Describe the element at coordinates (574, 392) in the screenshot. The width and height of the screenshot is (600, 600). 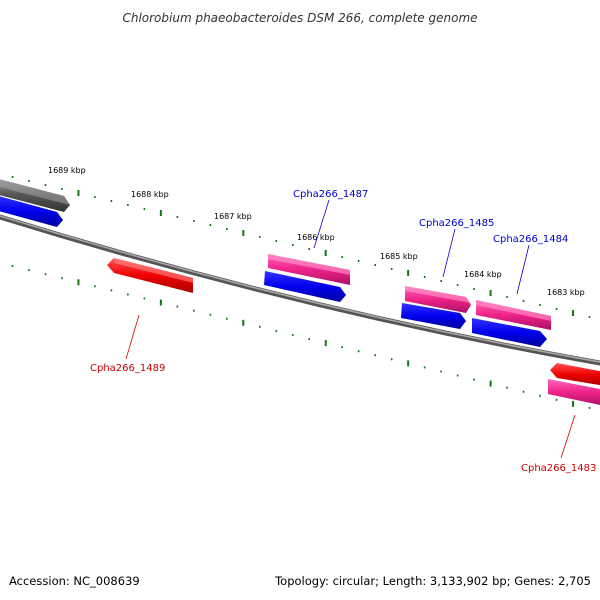
I see `gene-pink-reverse` at that location.